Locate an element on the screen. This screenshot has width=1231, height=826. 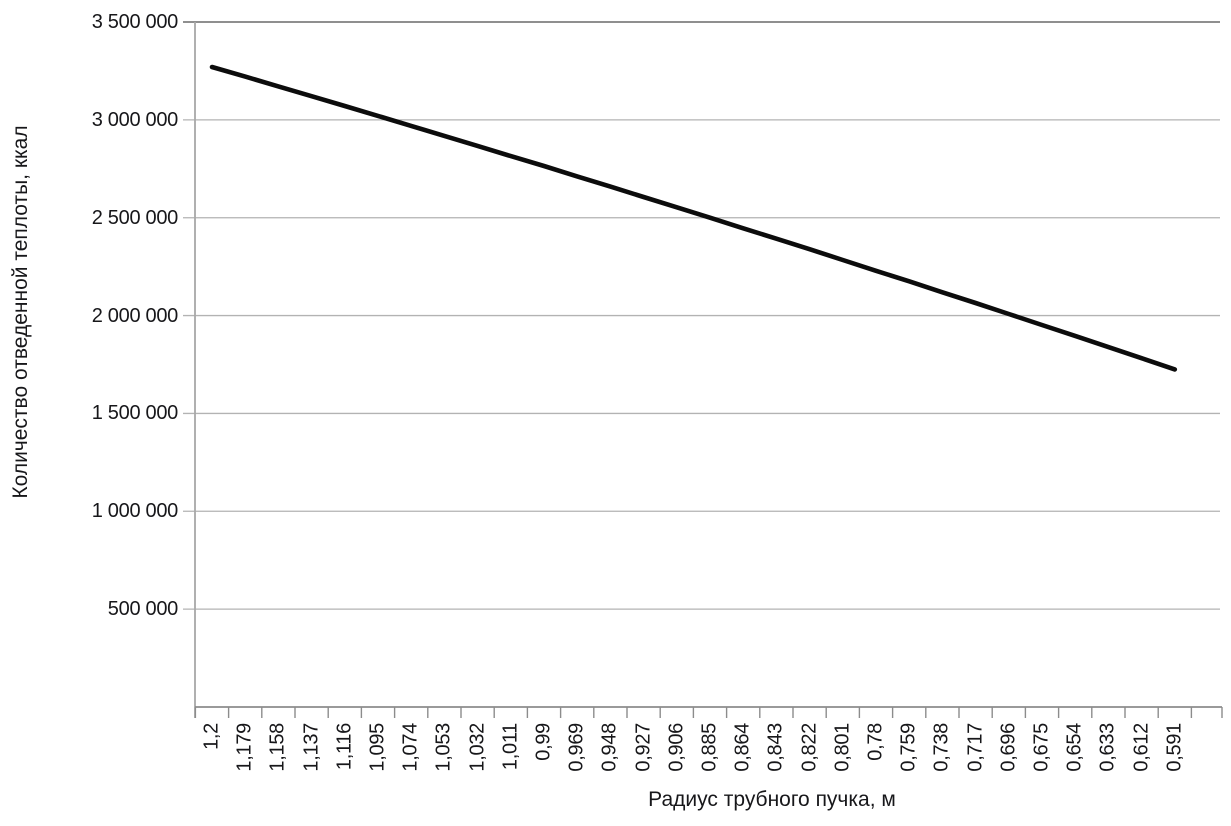
x-tick-label: 0,906 is located at coordinates (676, 747).